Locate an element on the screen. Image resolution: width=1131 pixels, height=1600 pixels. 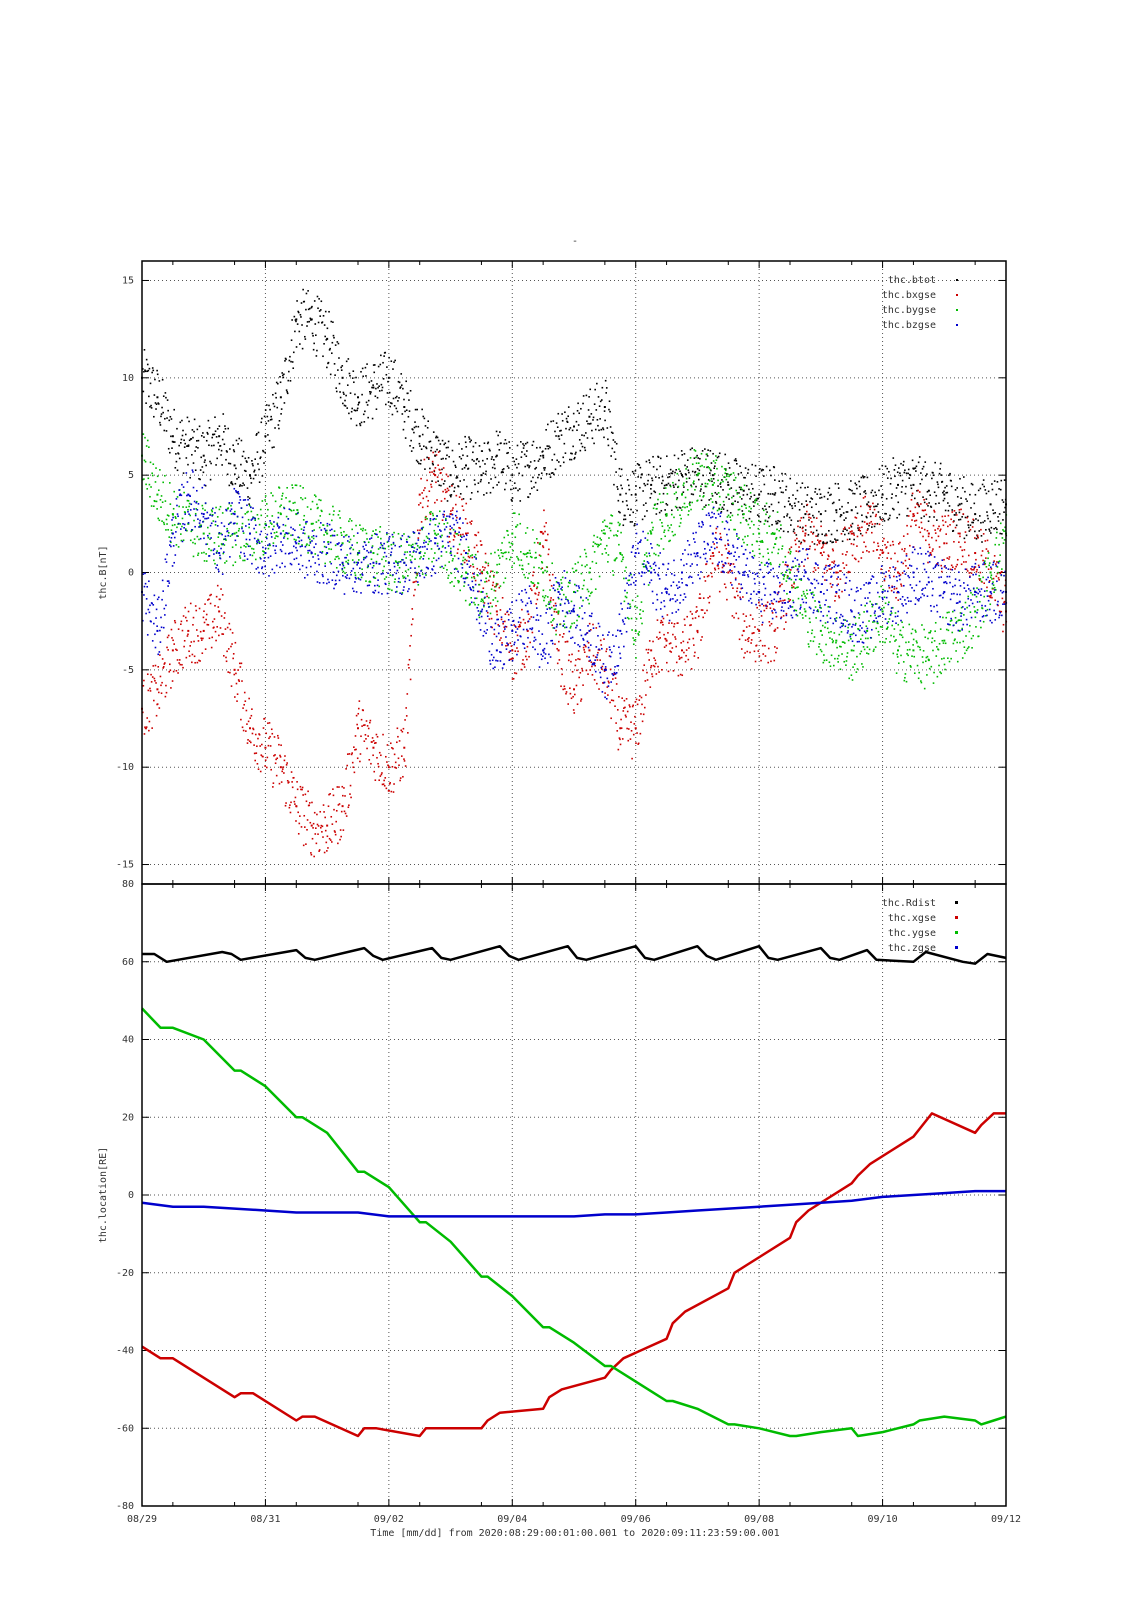
y-tick-label: 10 is located at coordinates (128, 378).